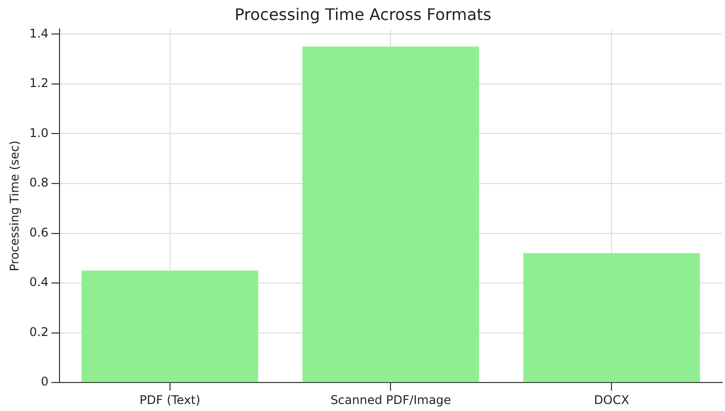 The height and width of the screenshot is (411, 725). I want to click on y-tick-label: 0.6, so click(38, 232).